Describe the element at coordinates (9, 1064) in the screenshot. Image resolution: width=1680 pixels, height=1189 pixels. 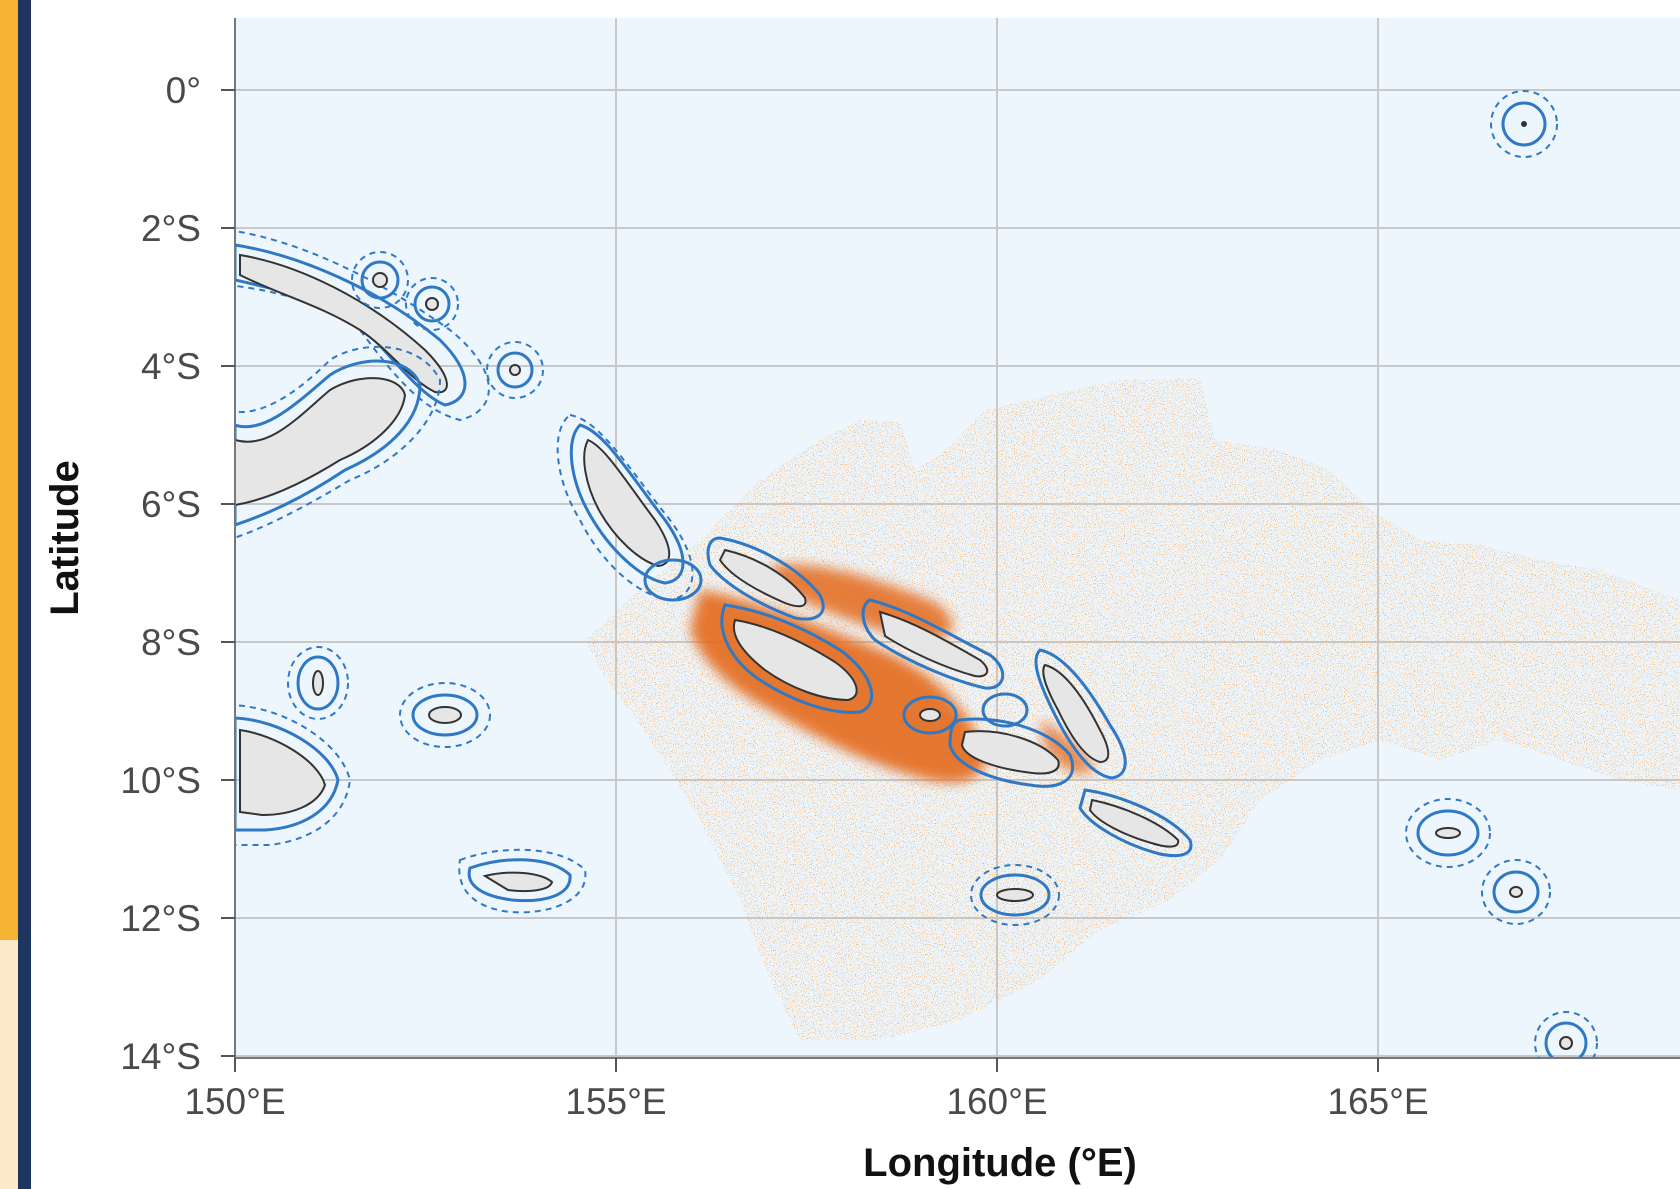
I see `slide-frame-accent-lower` at that location.